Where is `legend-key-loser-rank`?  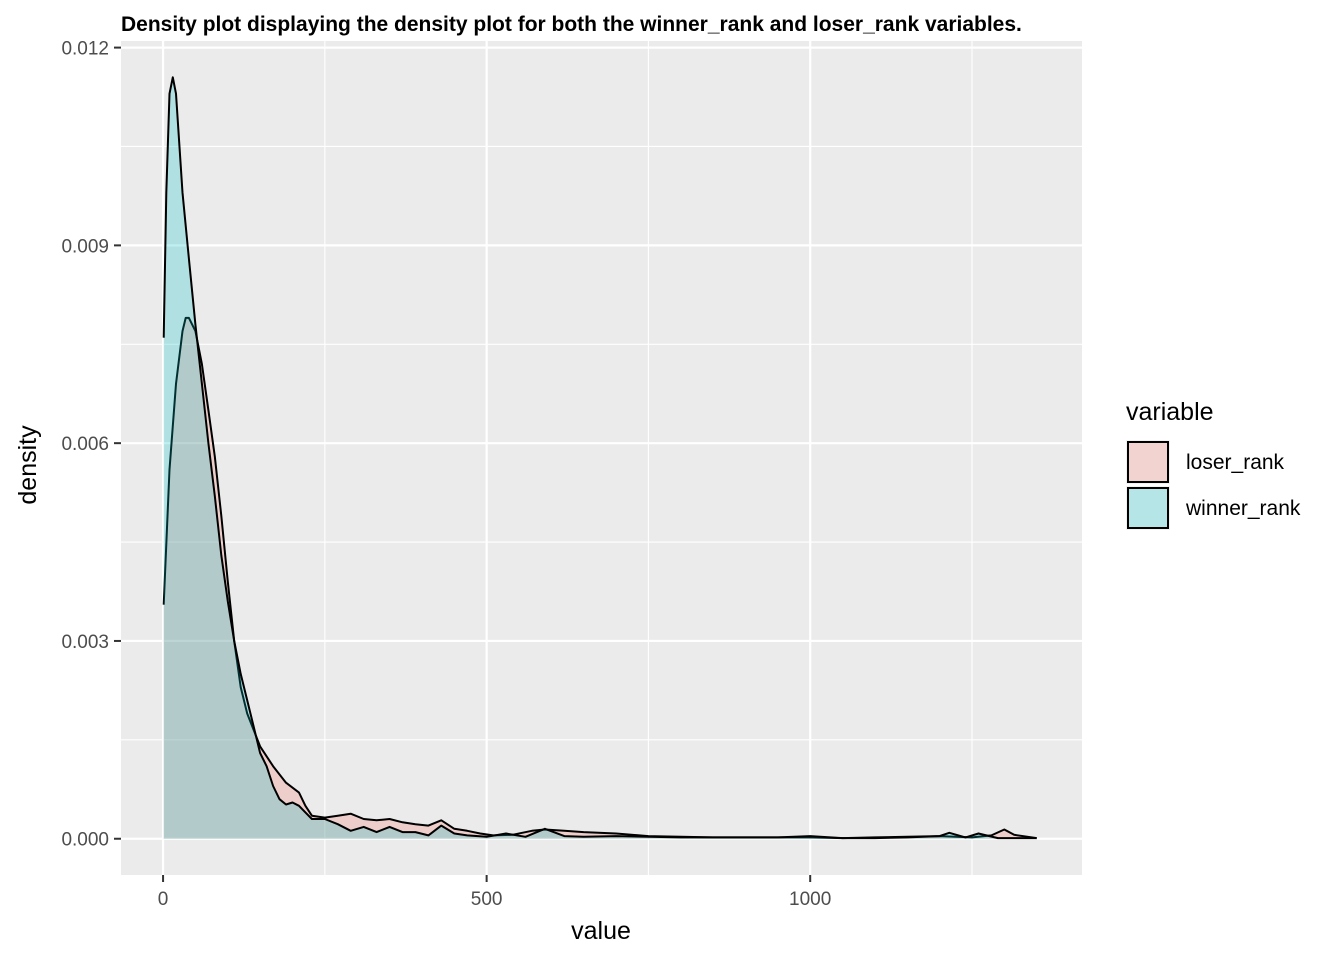 legend-key-loser-rank is located at coordinates (1148, 462).